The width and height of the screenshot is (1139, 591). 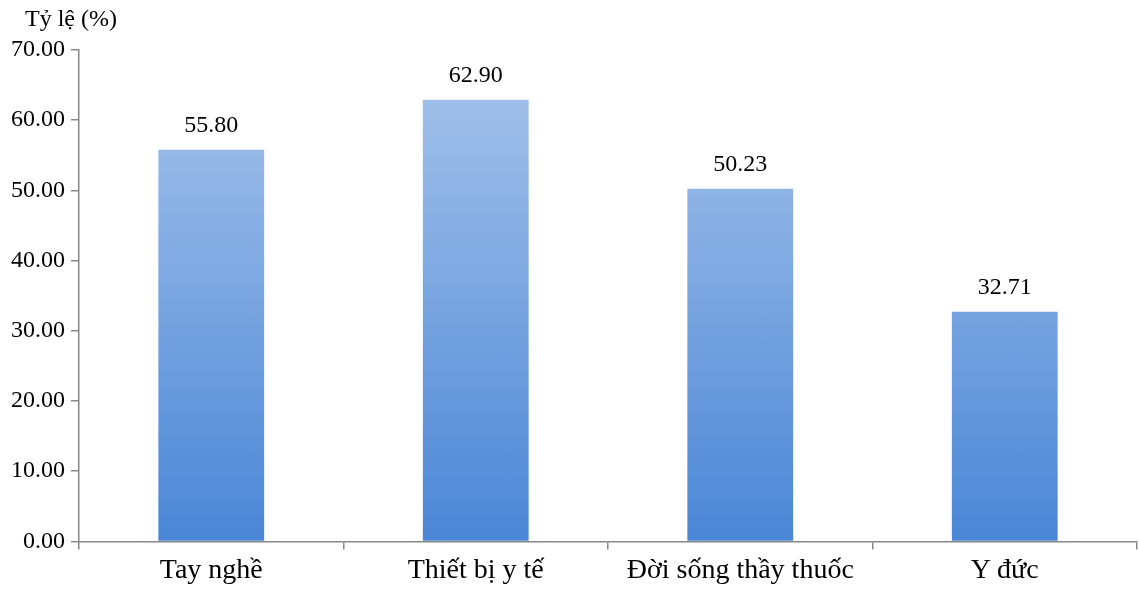 I want to click on y-tick-label: 10.00, so click(x=38, y=469).